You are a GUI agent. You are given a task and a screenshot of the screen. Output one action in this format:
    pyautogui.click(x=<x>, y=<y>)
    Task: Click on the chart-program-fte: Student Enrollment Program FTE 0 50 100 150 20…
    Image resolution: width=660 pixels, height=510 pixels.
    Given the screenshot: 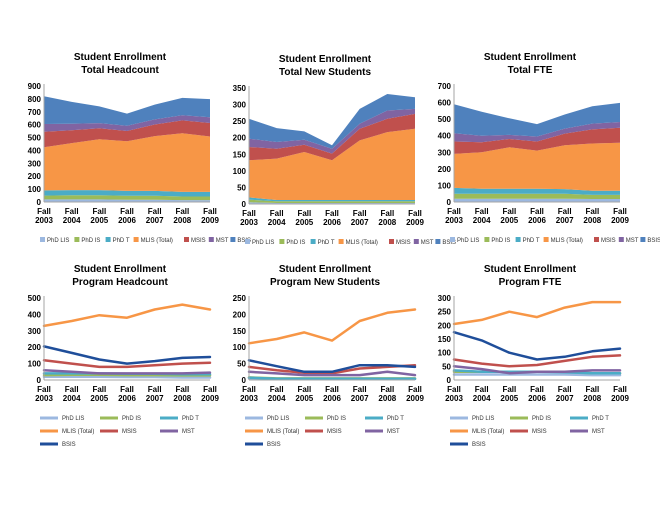 What is the action you would take?
    pyautogui.click(x=535, y=367)
    